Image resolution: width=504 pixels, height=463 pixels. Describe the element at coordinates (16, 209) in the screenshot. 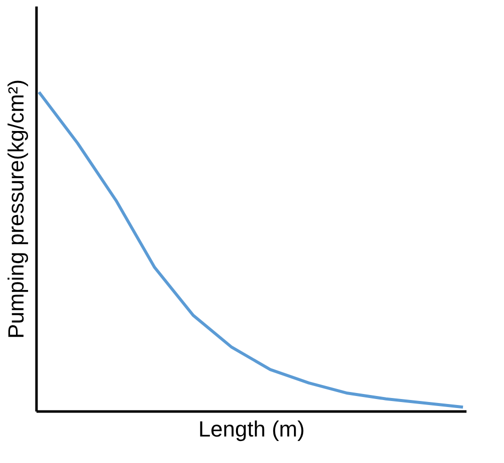

I see `y-axis-title: Pumping pressure(kg/cm²)` at that location.